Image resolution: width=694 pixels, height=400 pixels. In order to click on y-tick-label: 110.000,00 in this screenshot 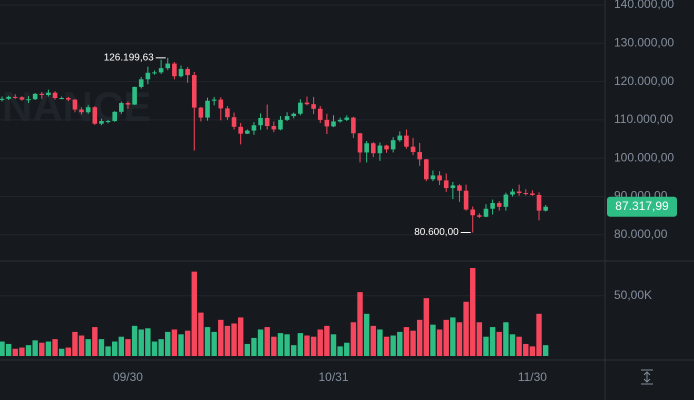, I will do `click(643, 119)`.